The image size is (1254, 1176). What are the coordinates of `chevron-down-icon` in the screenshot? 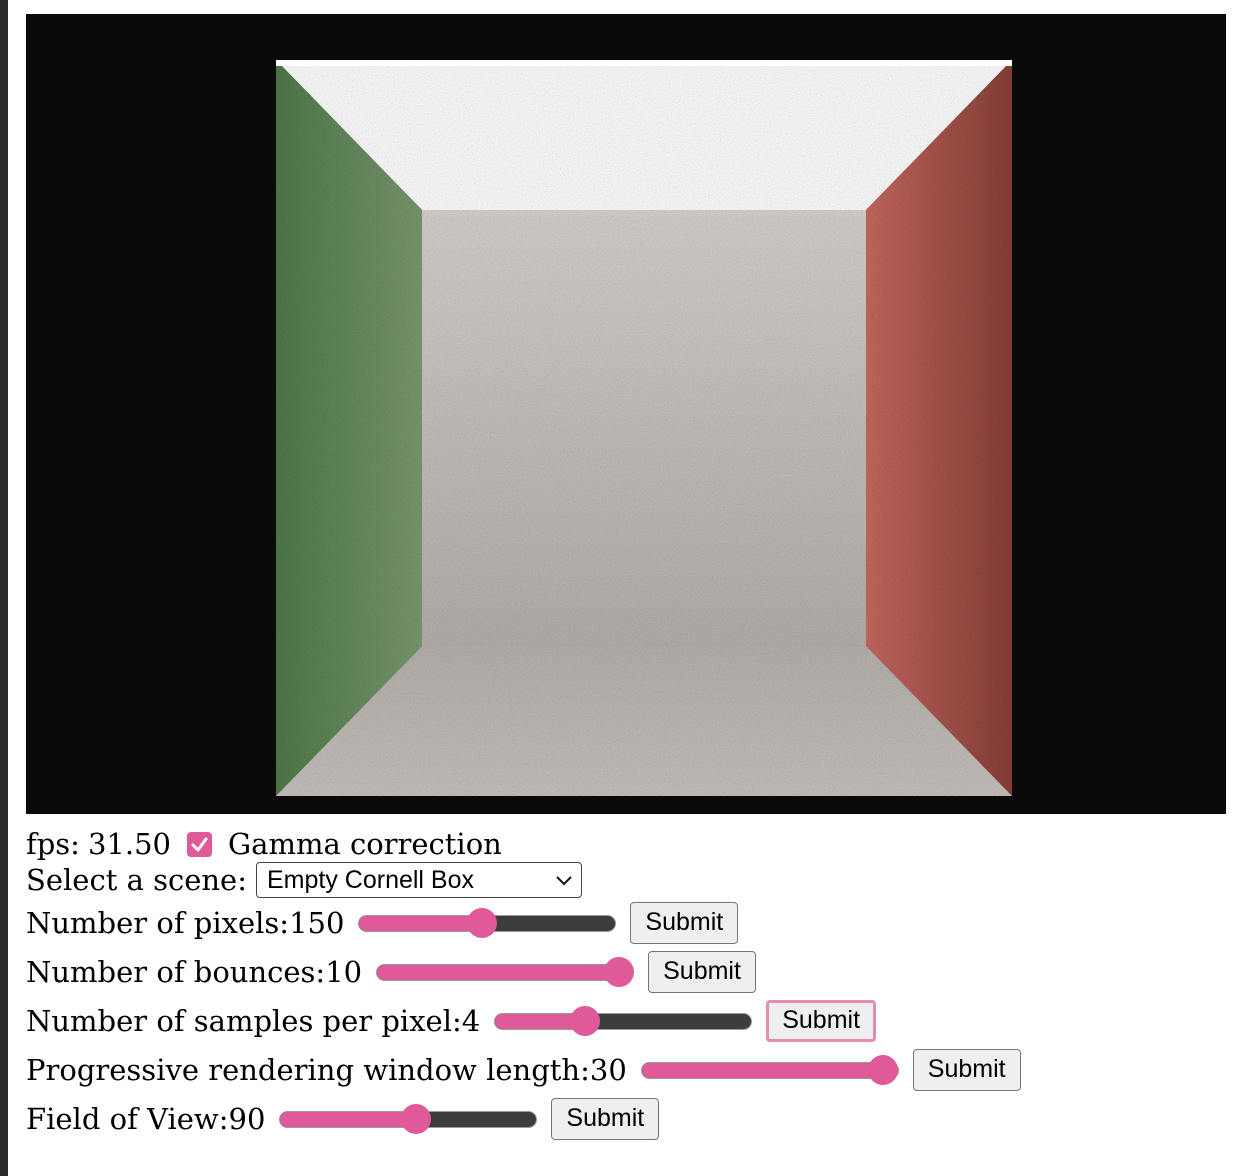 It's located at (564, 881).